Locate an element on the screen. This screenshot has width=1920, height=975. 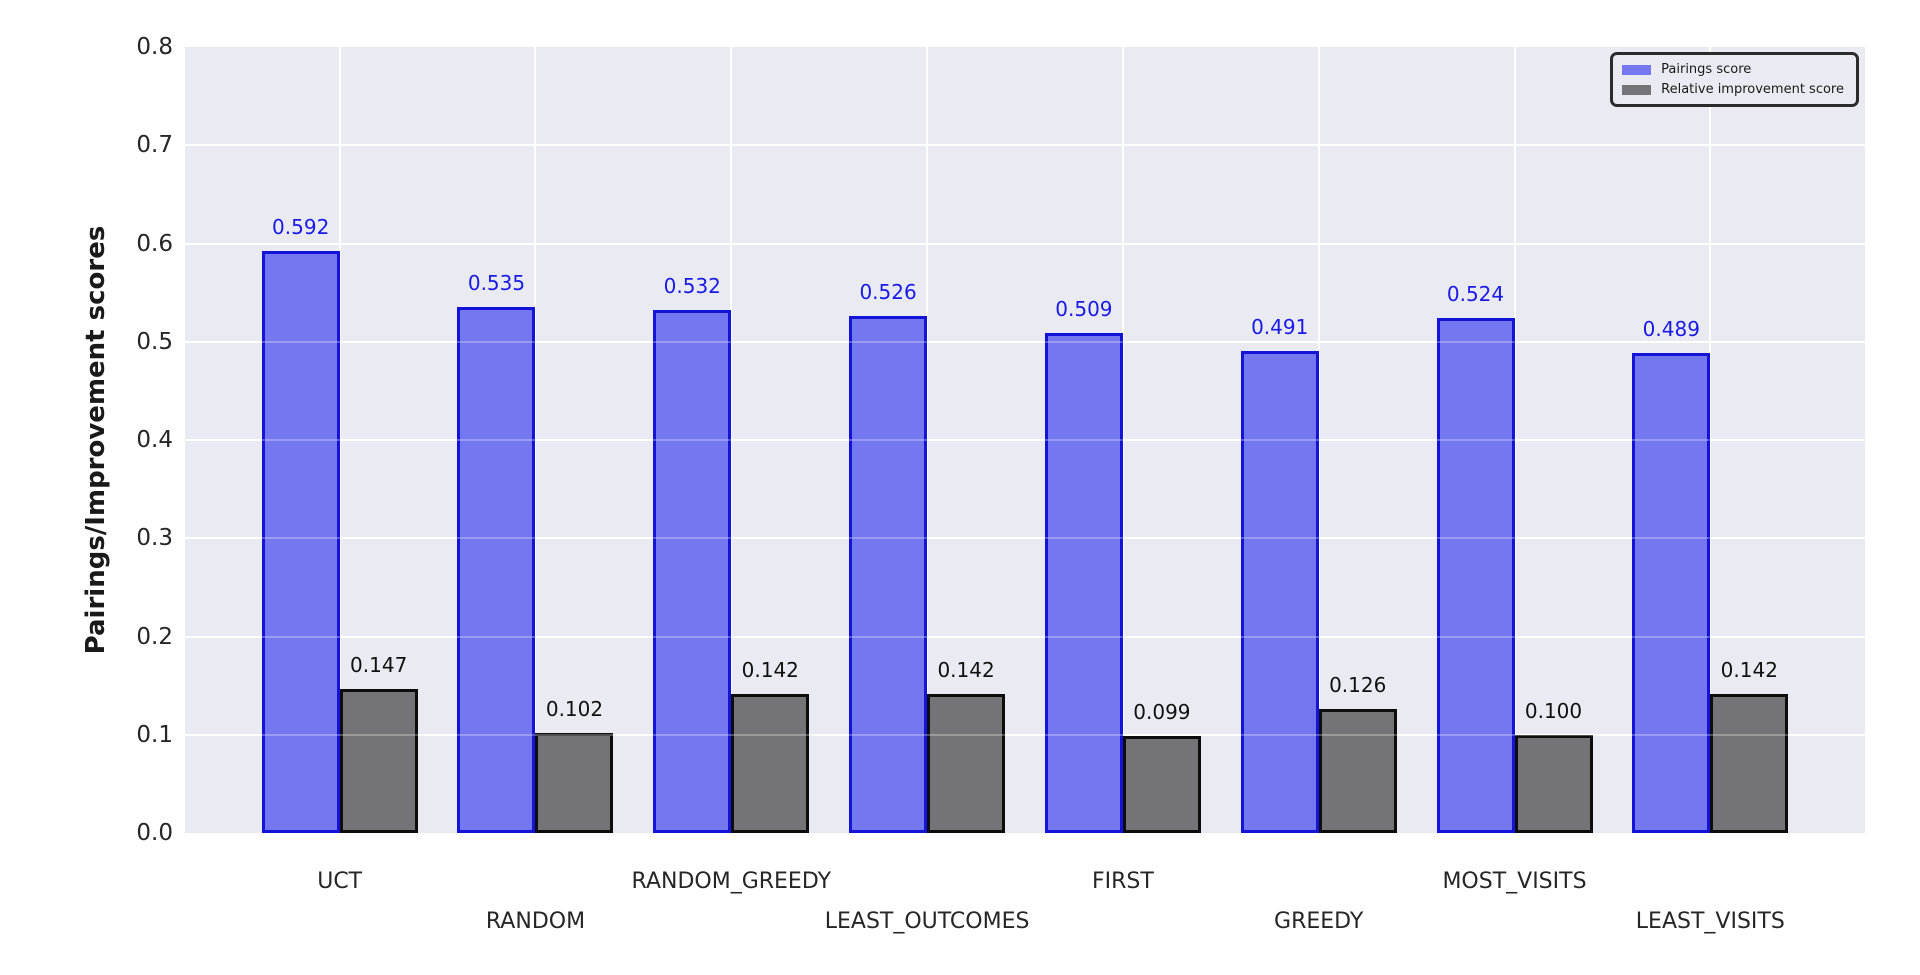
bar-improvement-random is located at coordinates (574, 782).